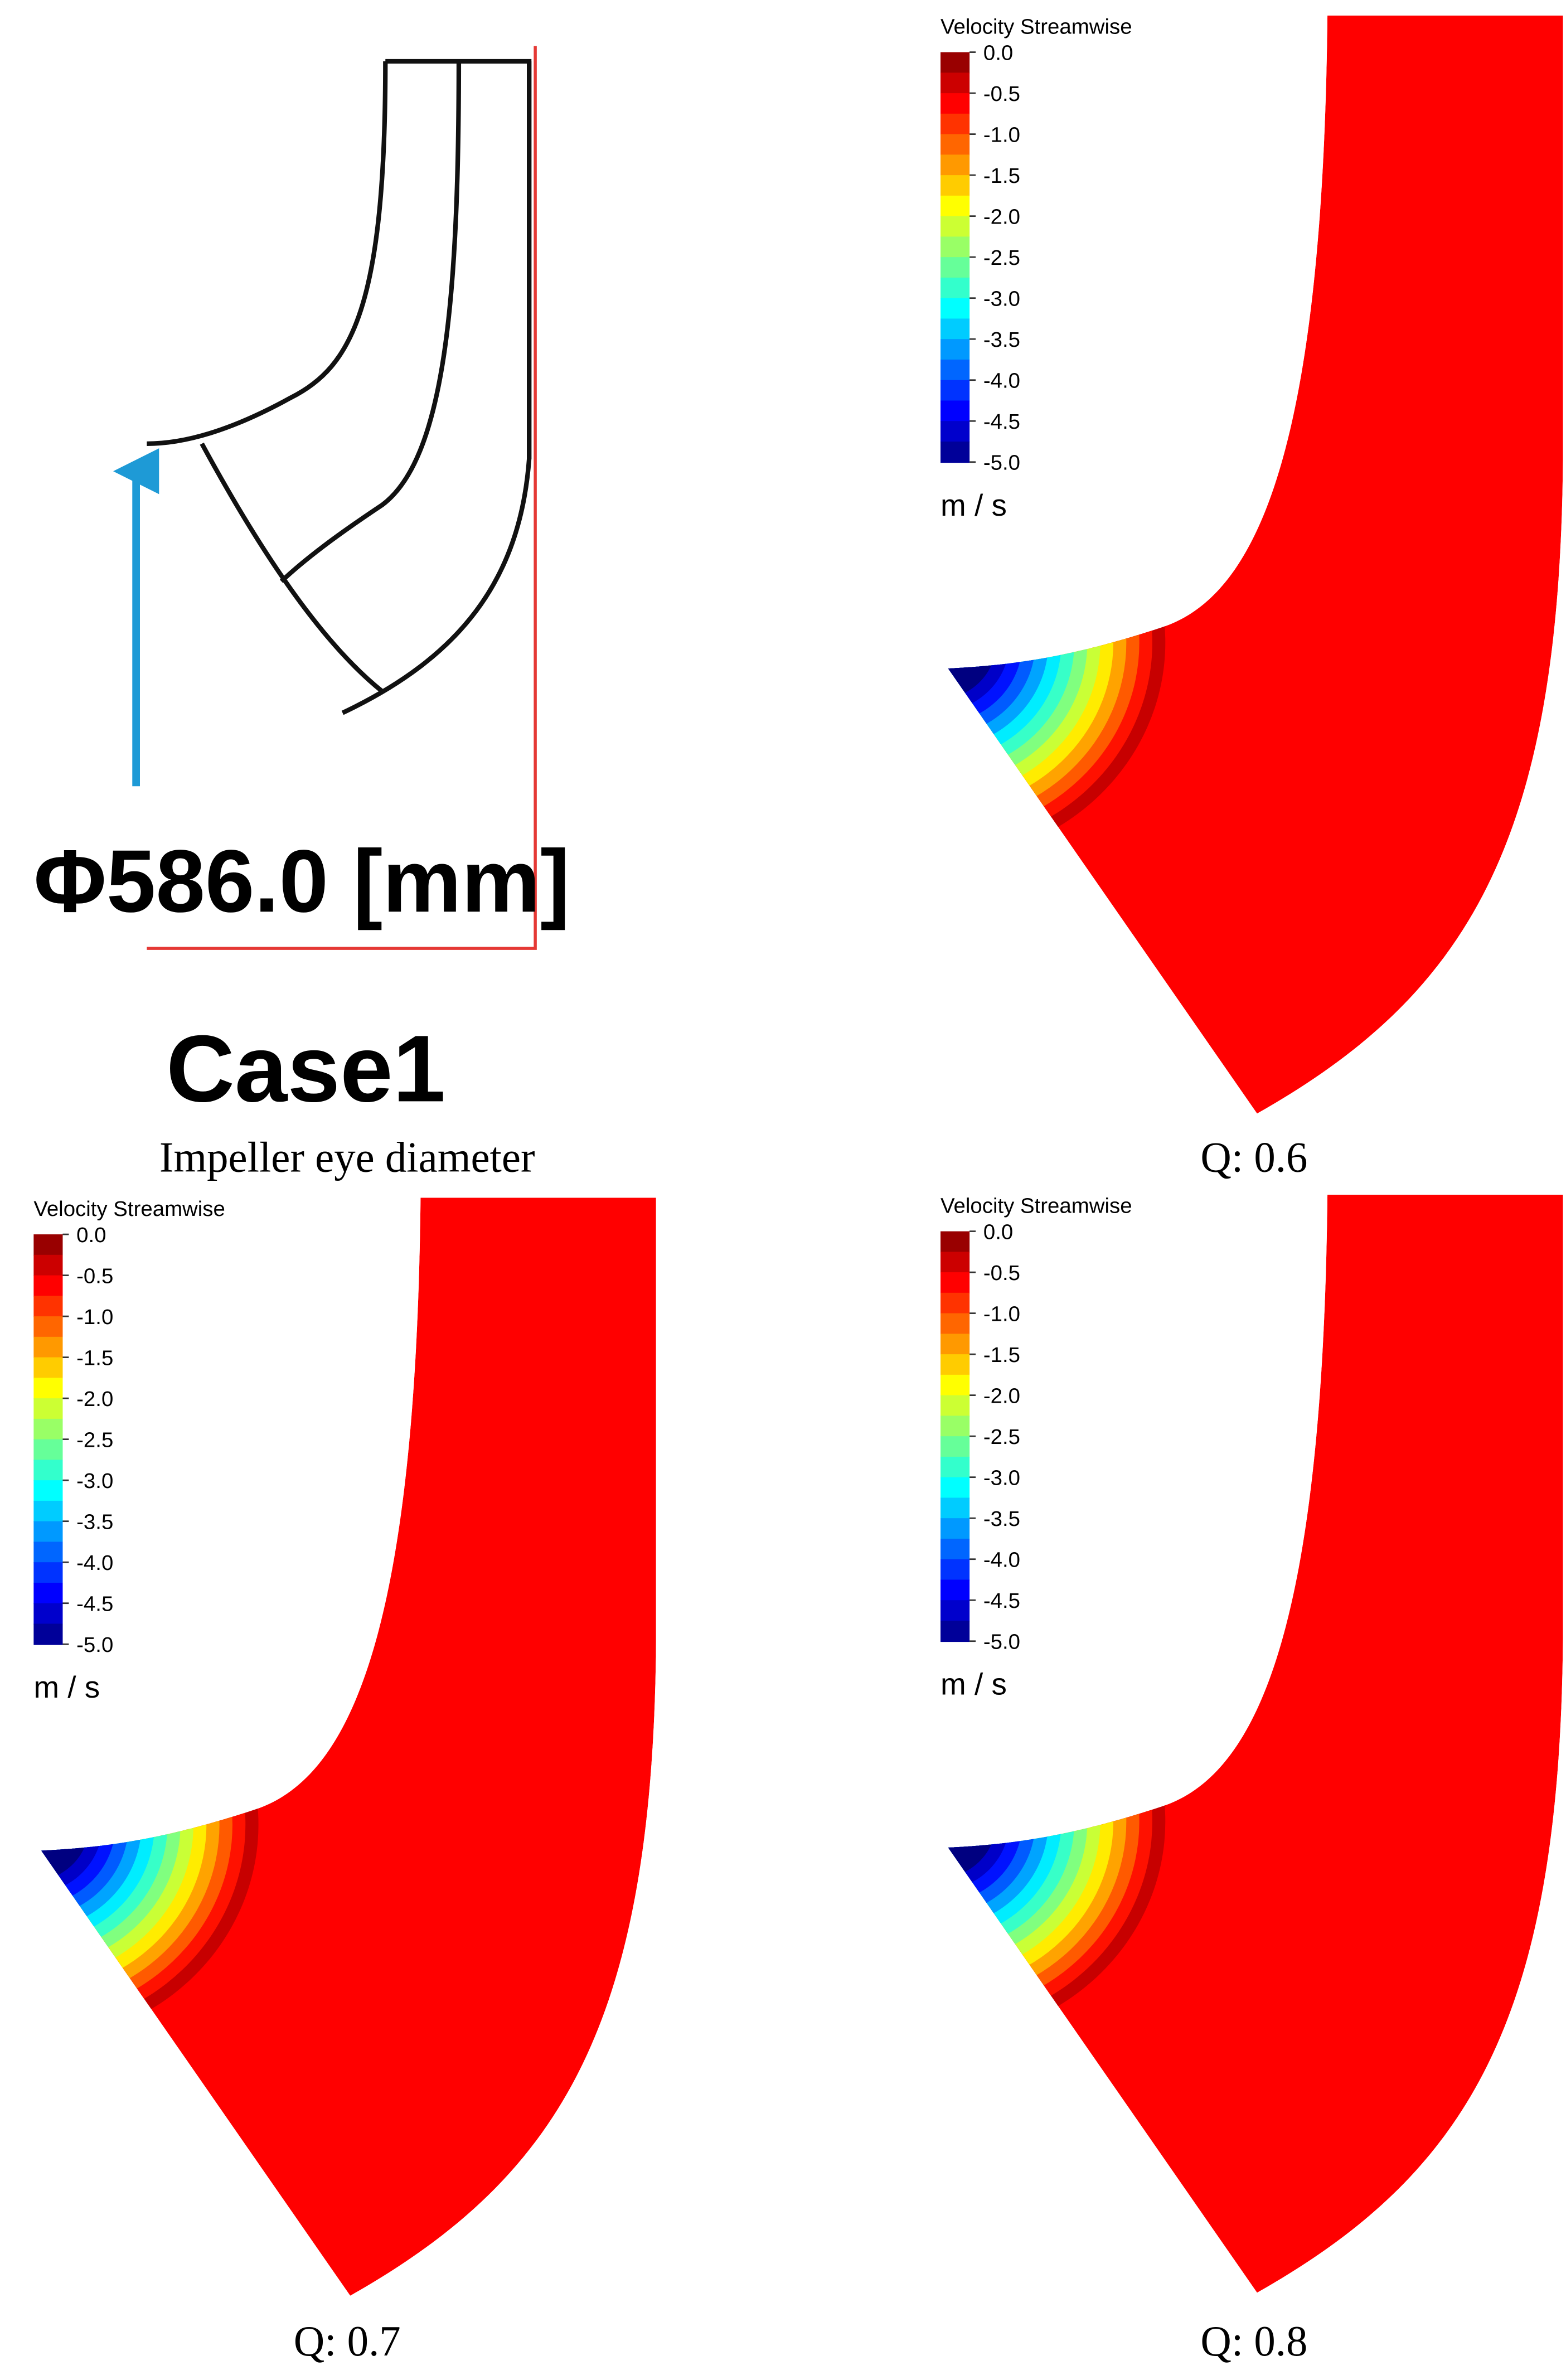 The image size is (1566, 2380). I want to click on impeller-schematic, so click(325, 498).